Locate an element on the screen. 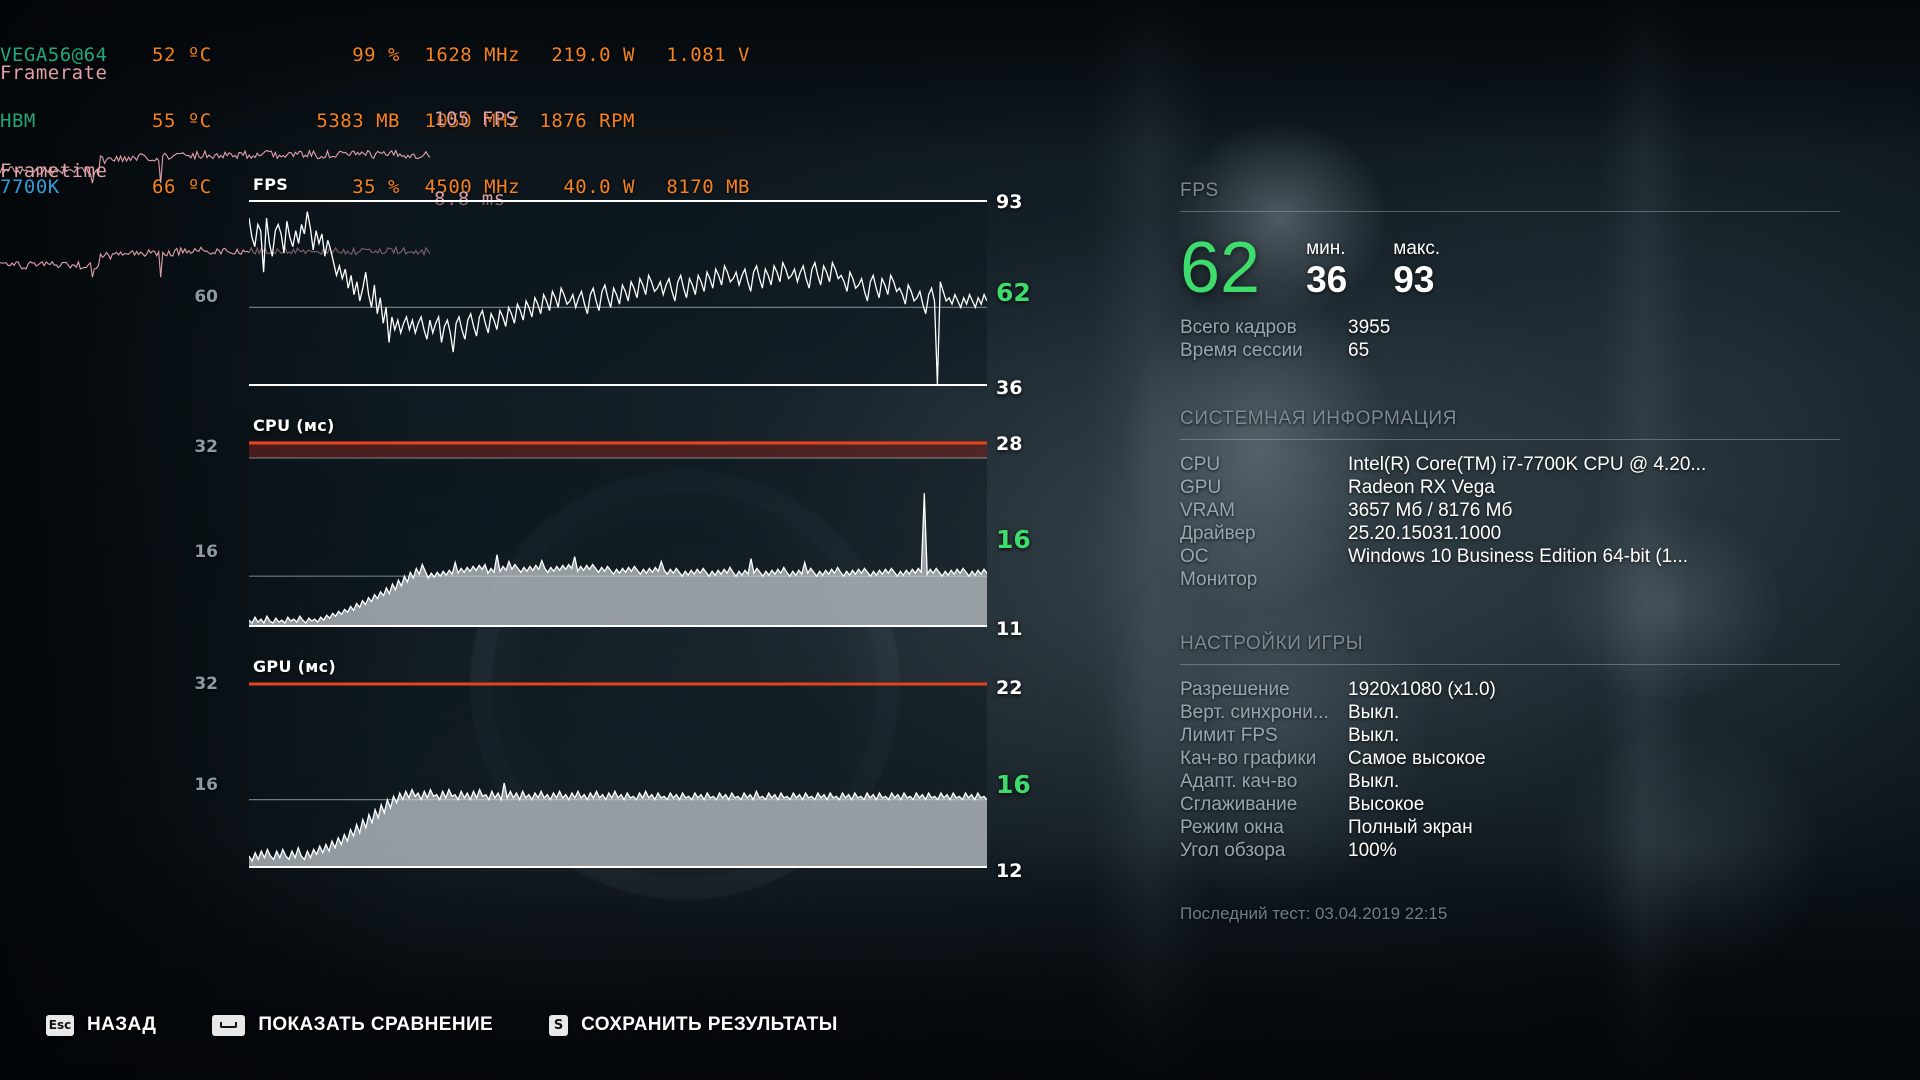 Image resolution: width=1920 pixels, height=1080 pixels. chart-gpu: GPU (мс) is located at coordinates (618, 762).